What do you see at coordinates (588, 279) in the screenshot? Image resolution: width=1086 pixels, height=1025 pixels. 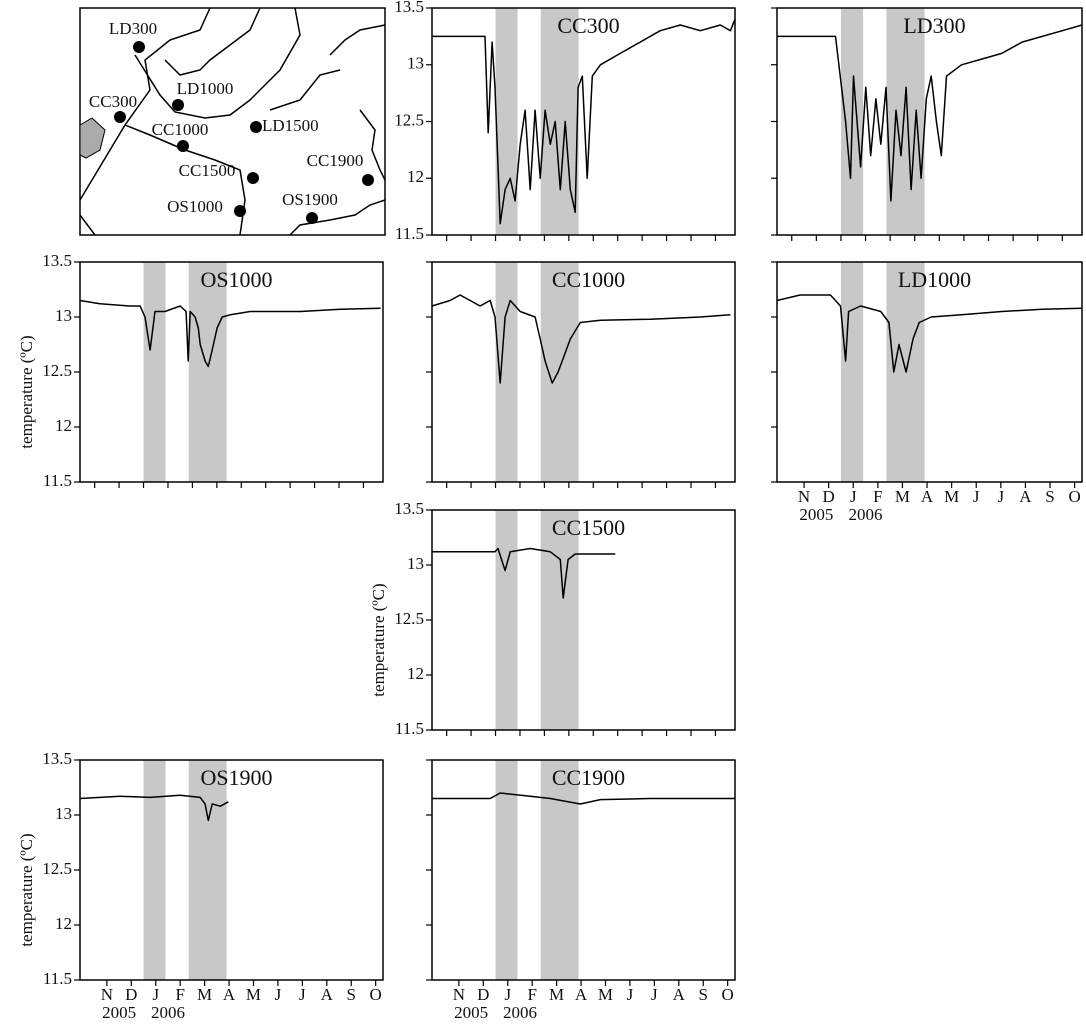 I see `panel-title: CC1000` at bounding box center [588, 279].